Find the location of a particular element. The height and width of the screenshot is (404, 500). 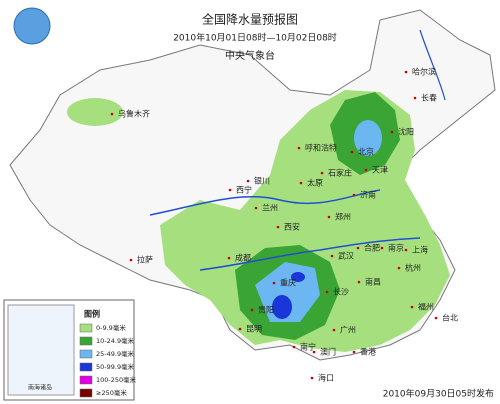

city-label: 上海 is located at coordinates (420, 250).